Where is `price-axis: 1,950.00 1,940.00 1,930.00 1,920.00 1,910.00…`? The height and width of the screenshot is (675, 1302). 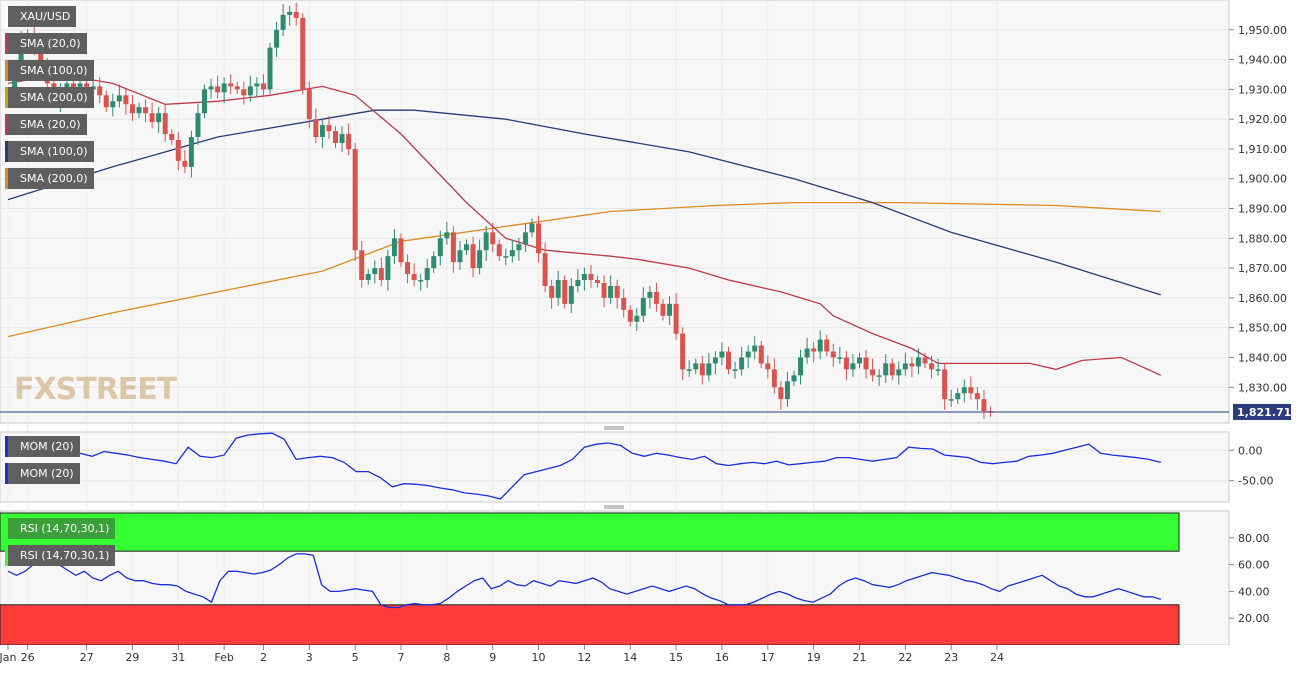 price-axis: 1,950.00 1,940.00 1,930.00 1,920.00 1,910.00… is located at coordinates (1258, 324).